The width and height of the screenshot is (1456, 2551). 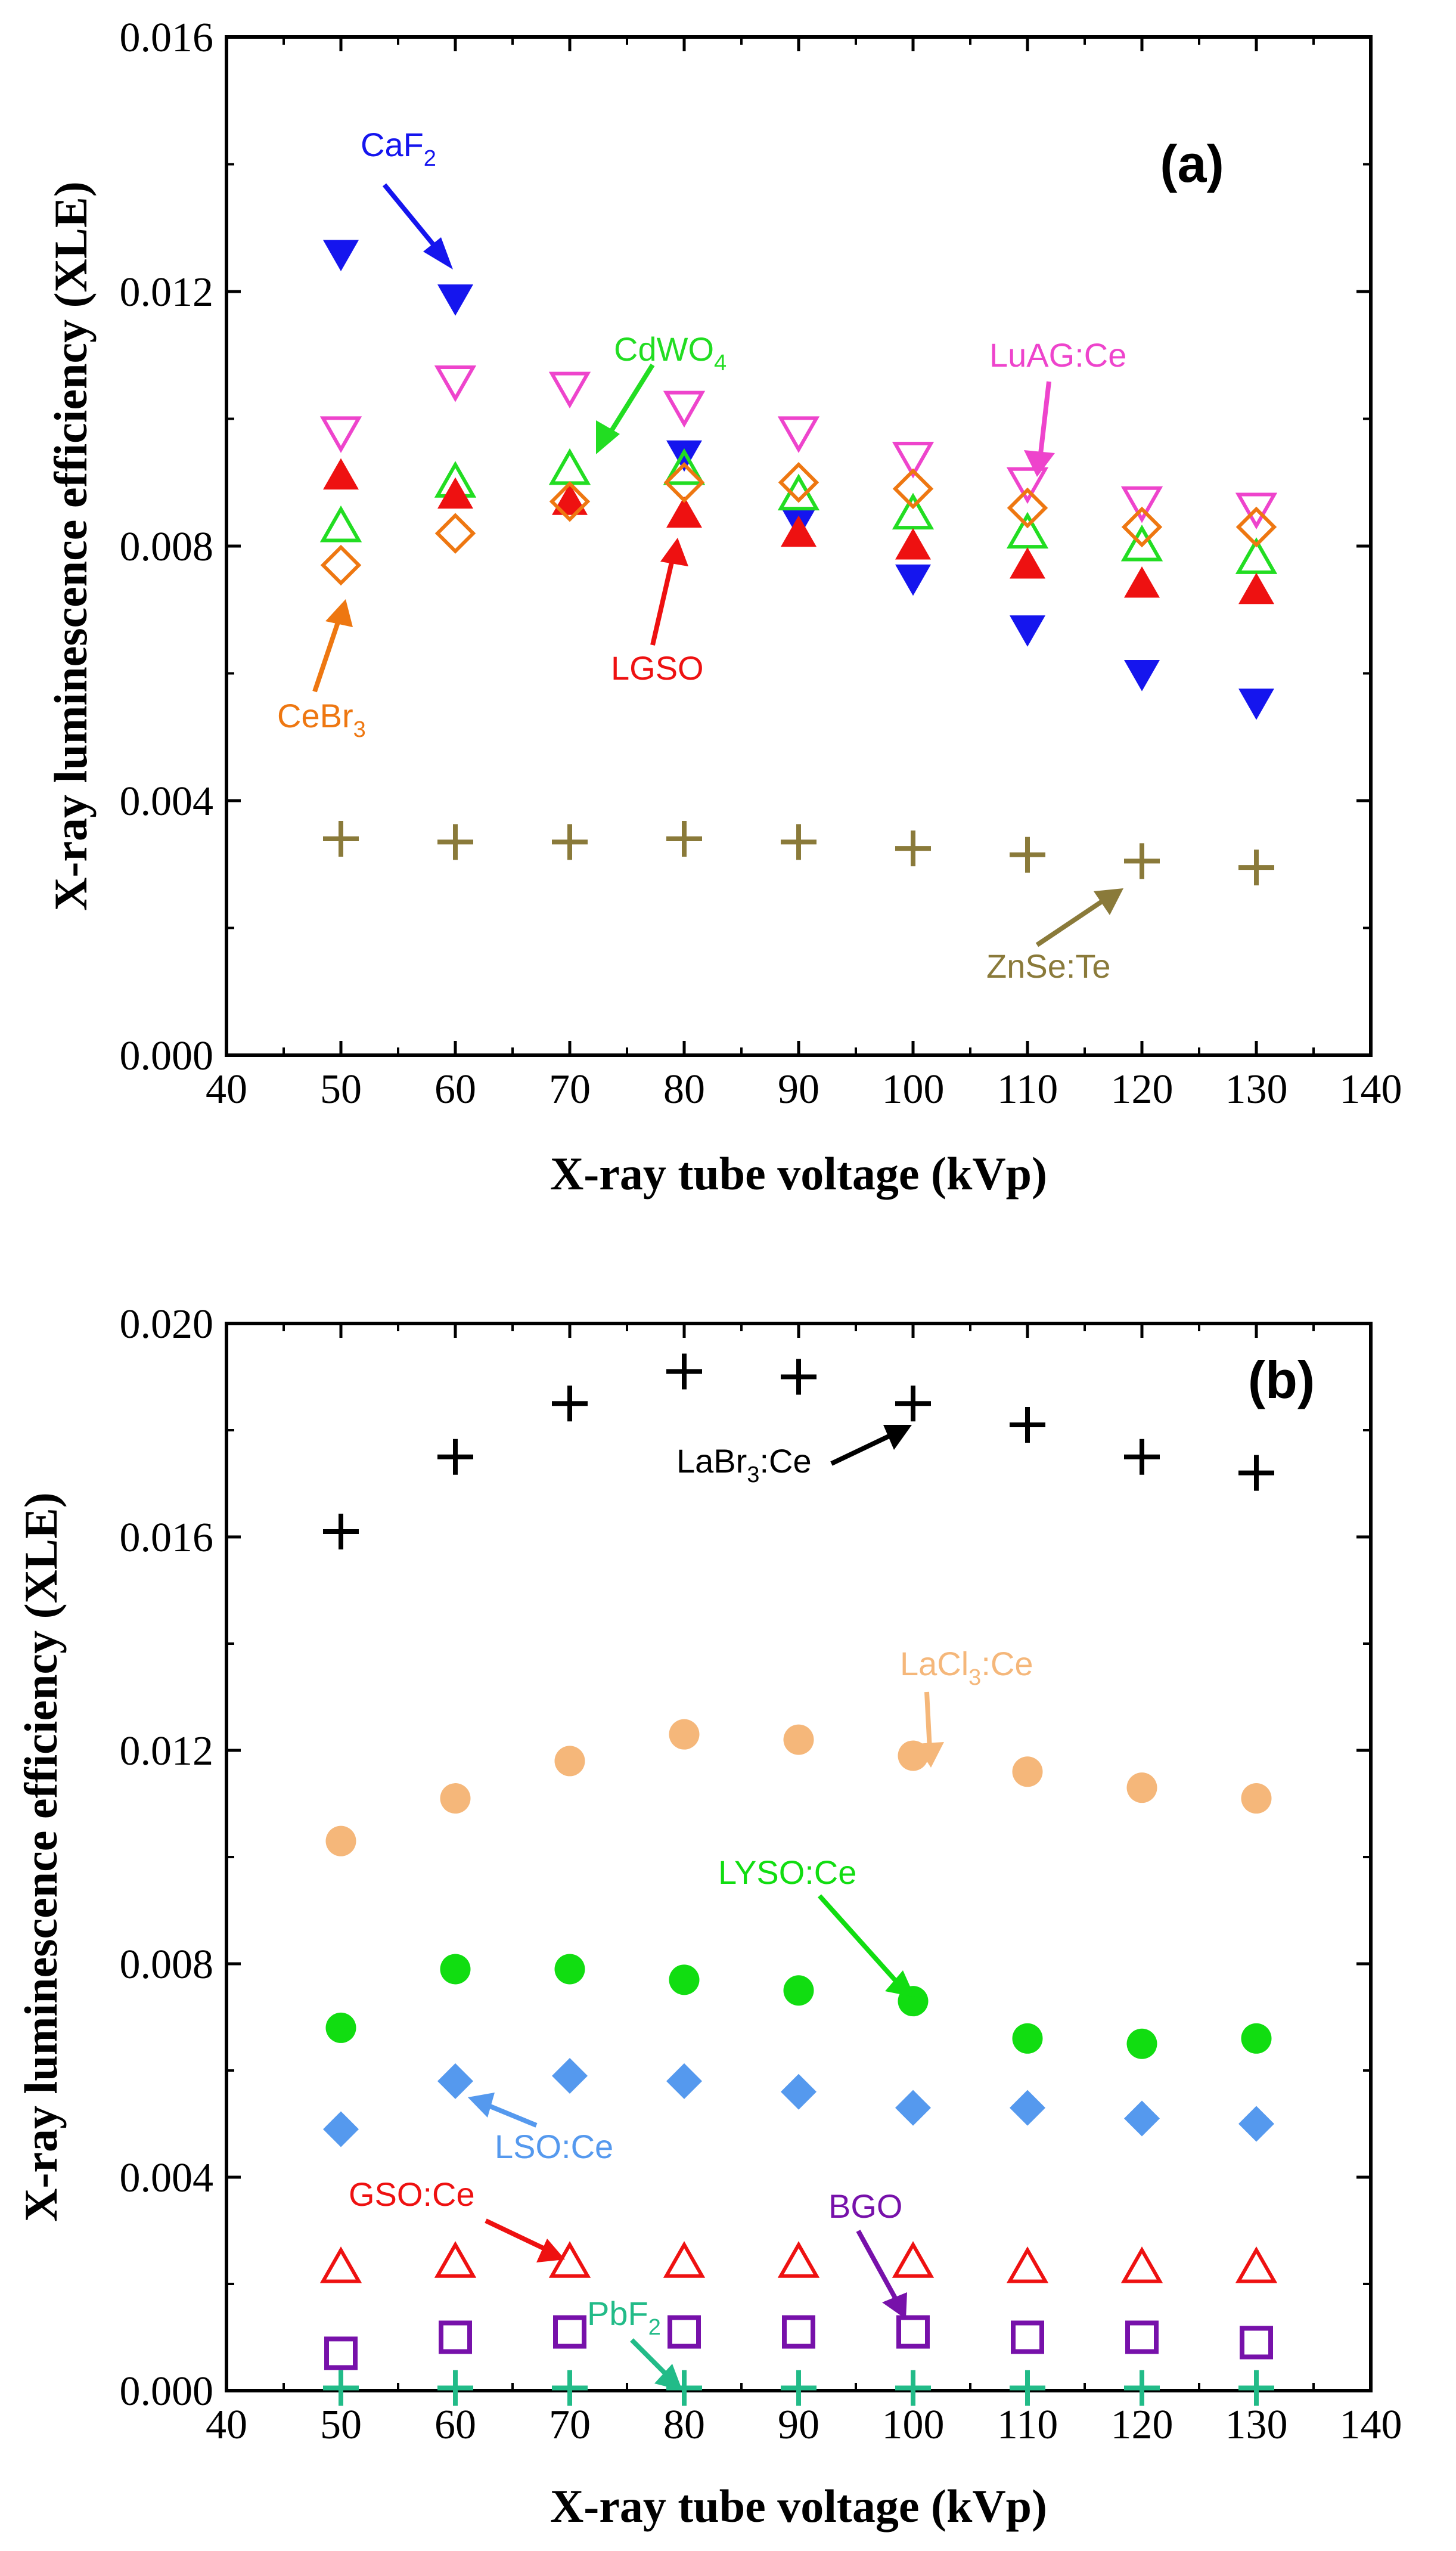 I want to click on label-lacl3ce: LaCl3:Ce, so click(x=966, y=1667).